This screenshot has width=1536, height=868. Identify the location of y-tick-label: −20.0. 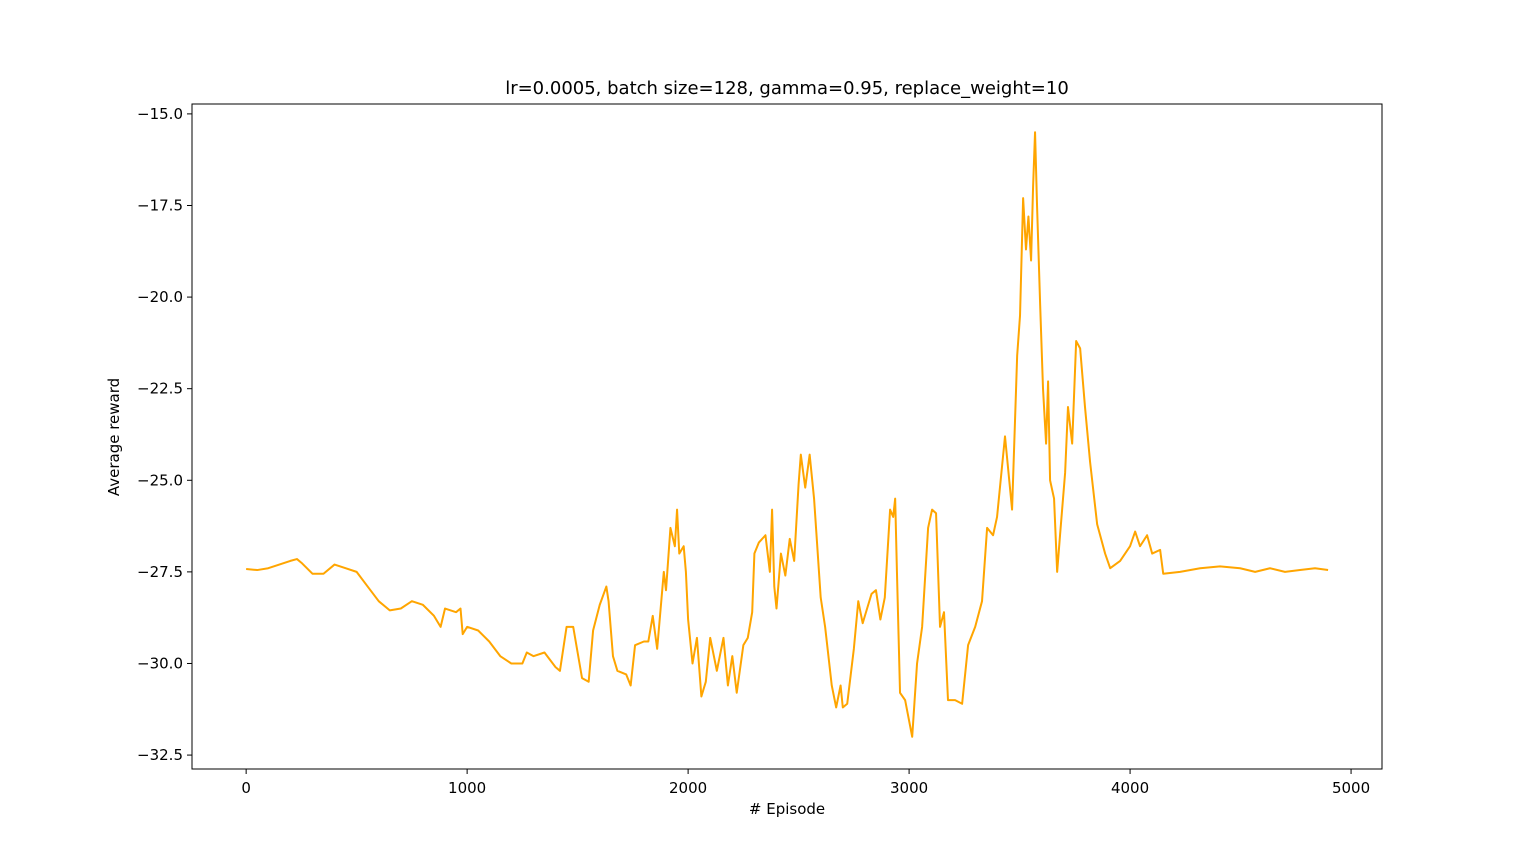
(160, 297).